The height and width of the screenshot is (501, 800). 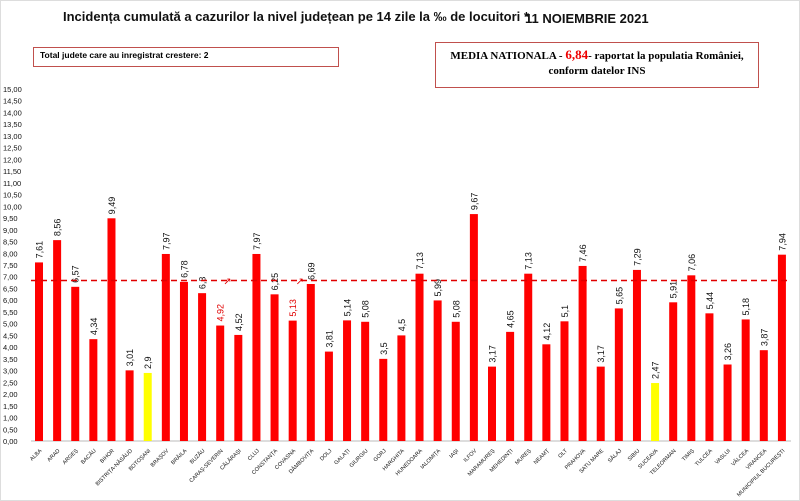 I want to click on data-label: 3,01, so click(x=130, y=358).